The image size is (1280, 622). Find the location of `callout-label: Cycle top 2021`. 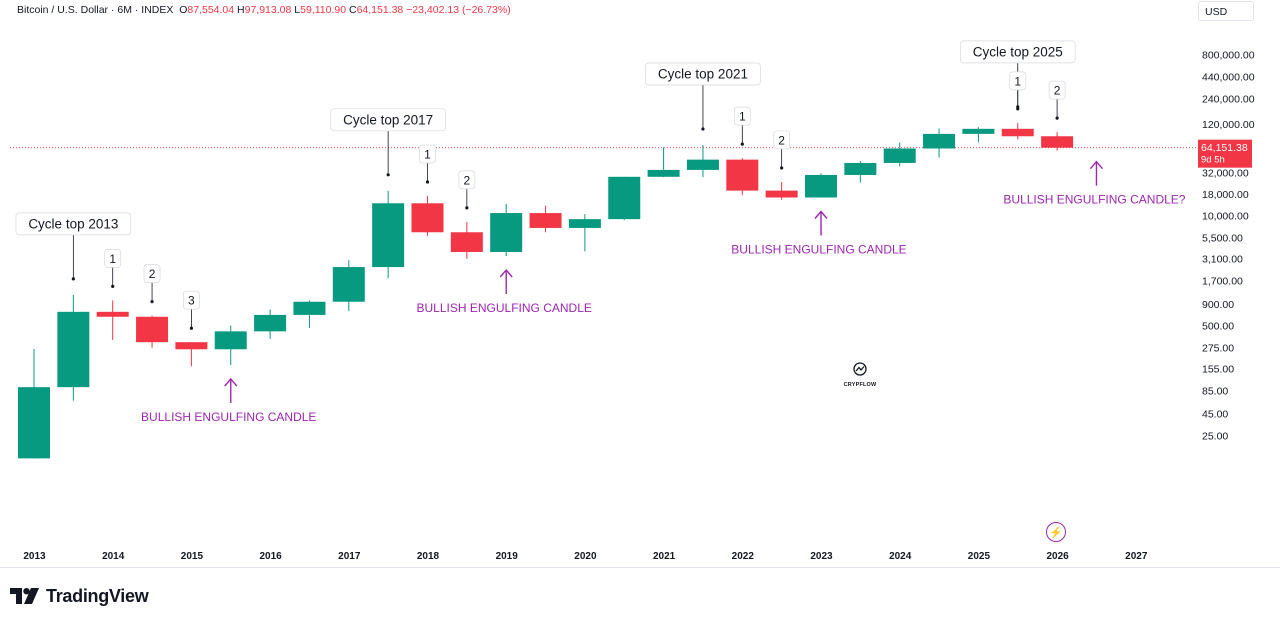

callout-label: Cycle top 2021 is located at coordinates (703, 73).